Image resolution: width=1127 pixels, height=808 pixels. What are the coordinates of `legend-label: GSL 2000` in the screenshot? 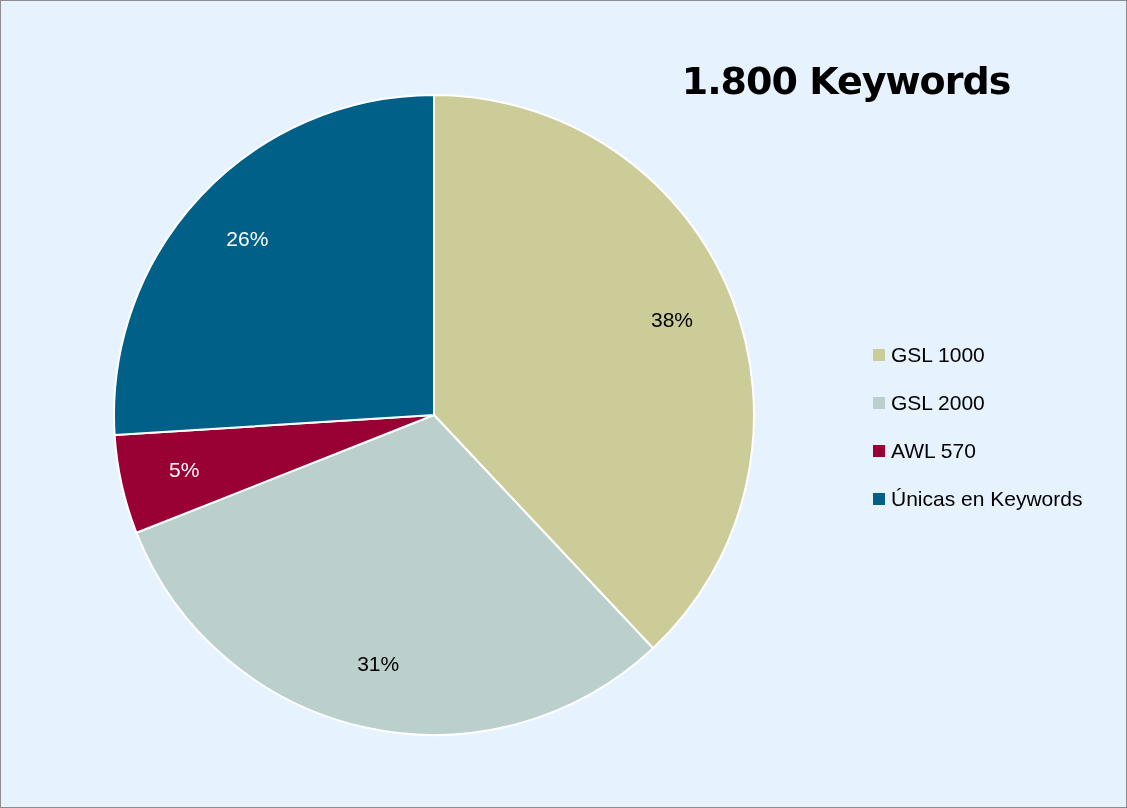 It's located at (938, 403).